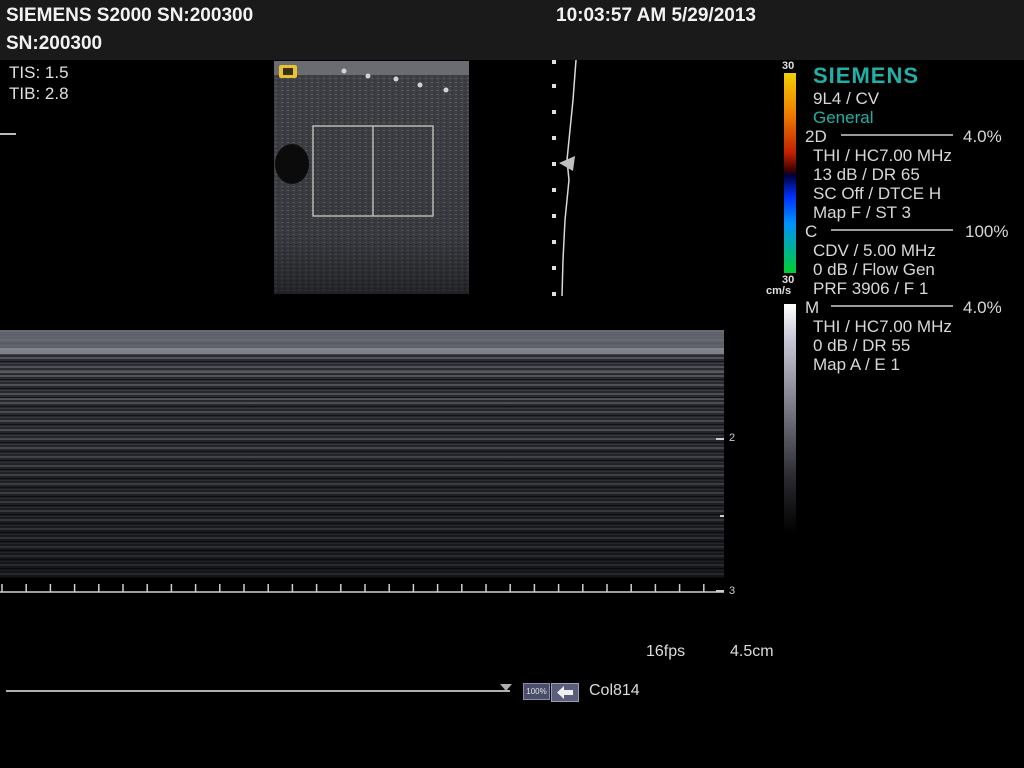 This screenshot has height=768, width=1024. I want to click on mode-2d-label: 2D, so click(816, 136).